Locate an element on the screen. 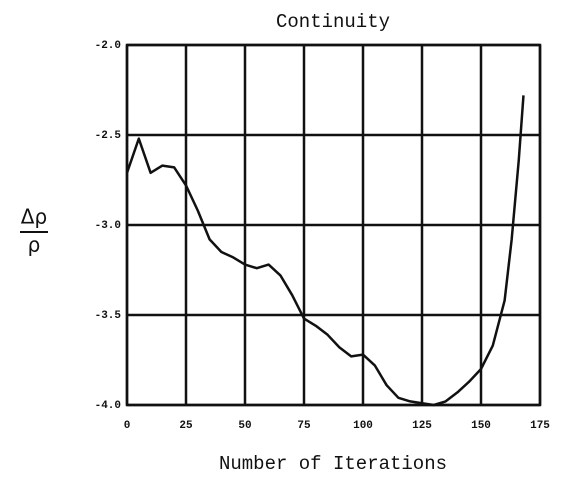 The image size is (564, 486). x-tick-label: 125 is located at coordinates (422, 426).